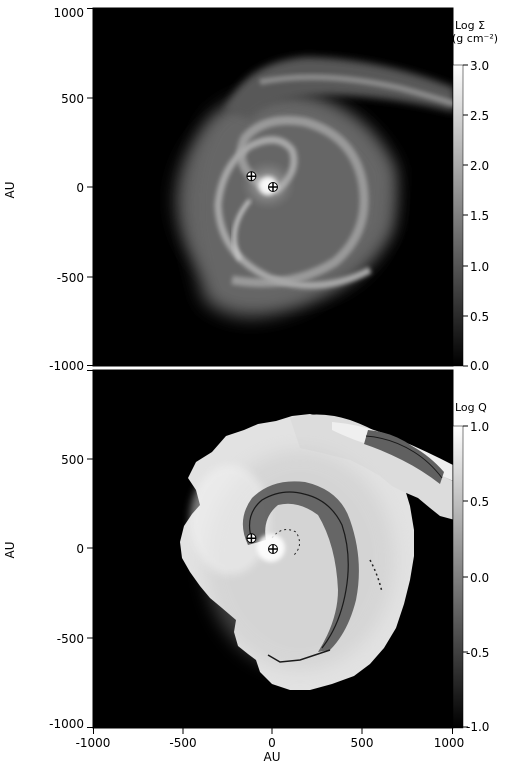 The width and height of the screenshot is (527, 764). I want to click on x-tick: 0, so click(272, 743).